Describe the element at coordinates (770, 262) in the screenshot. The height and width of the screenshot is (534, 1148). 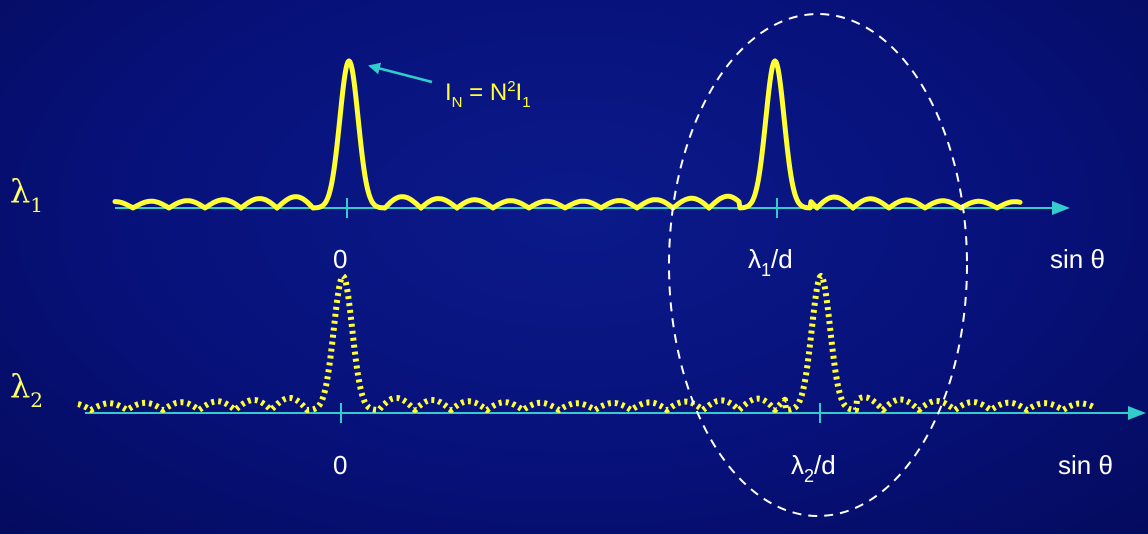
I see `peak-label-lambda1: λ1/d` at that location.